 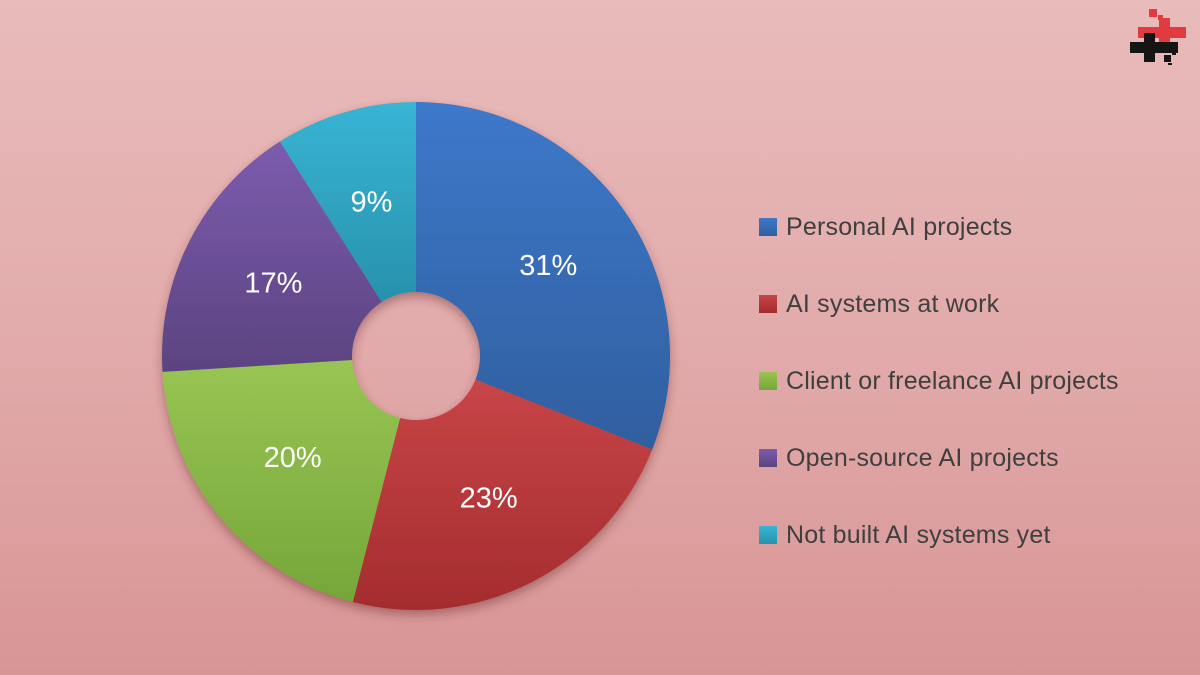 I want to click on legend-item-ai-systems-at-work: AI systems at work, so click(x=939, y=304).